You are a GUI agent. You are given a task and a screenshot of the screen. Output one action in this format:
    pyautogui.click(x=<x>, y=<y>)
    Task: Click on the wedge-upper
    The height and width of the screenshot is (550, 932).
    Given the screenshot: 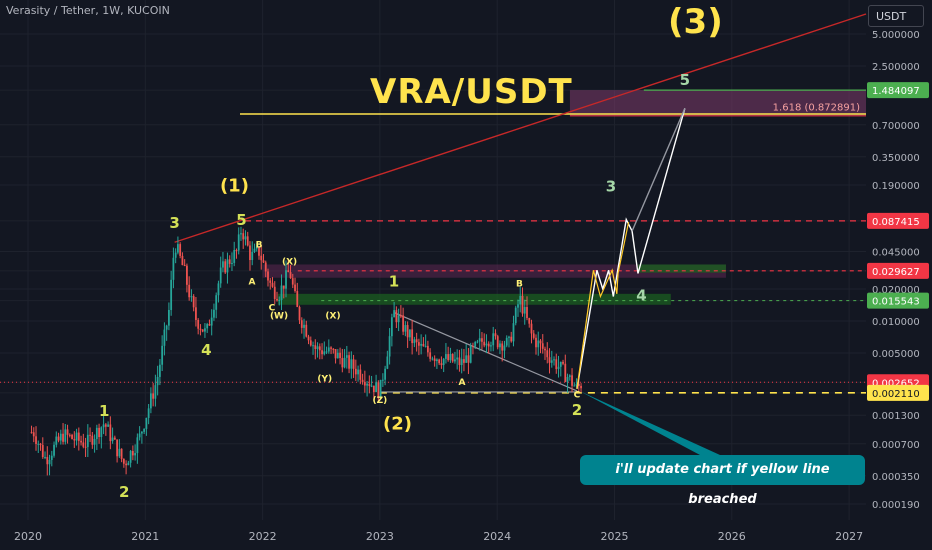 What is the action you would take?
    pyautogui.click(x=485, y=352)
    